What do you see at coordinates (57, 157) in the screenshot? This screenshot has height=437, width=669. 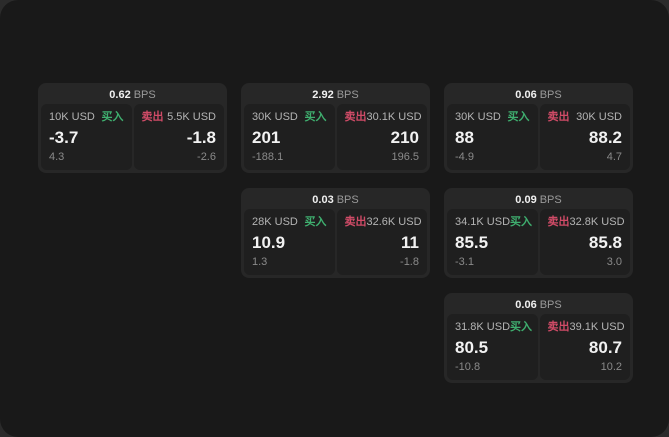 I see `buy-sub-value: 4.3` at bounding box center [57, 157].